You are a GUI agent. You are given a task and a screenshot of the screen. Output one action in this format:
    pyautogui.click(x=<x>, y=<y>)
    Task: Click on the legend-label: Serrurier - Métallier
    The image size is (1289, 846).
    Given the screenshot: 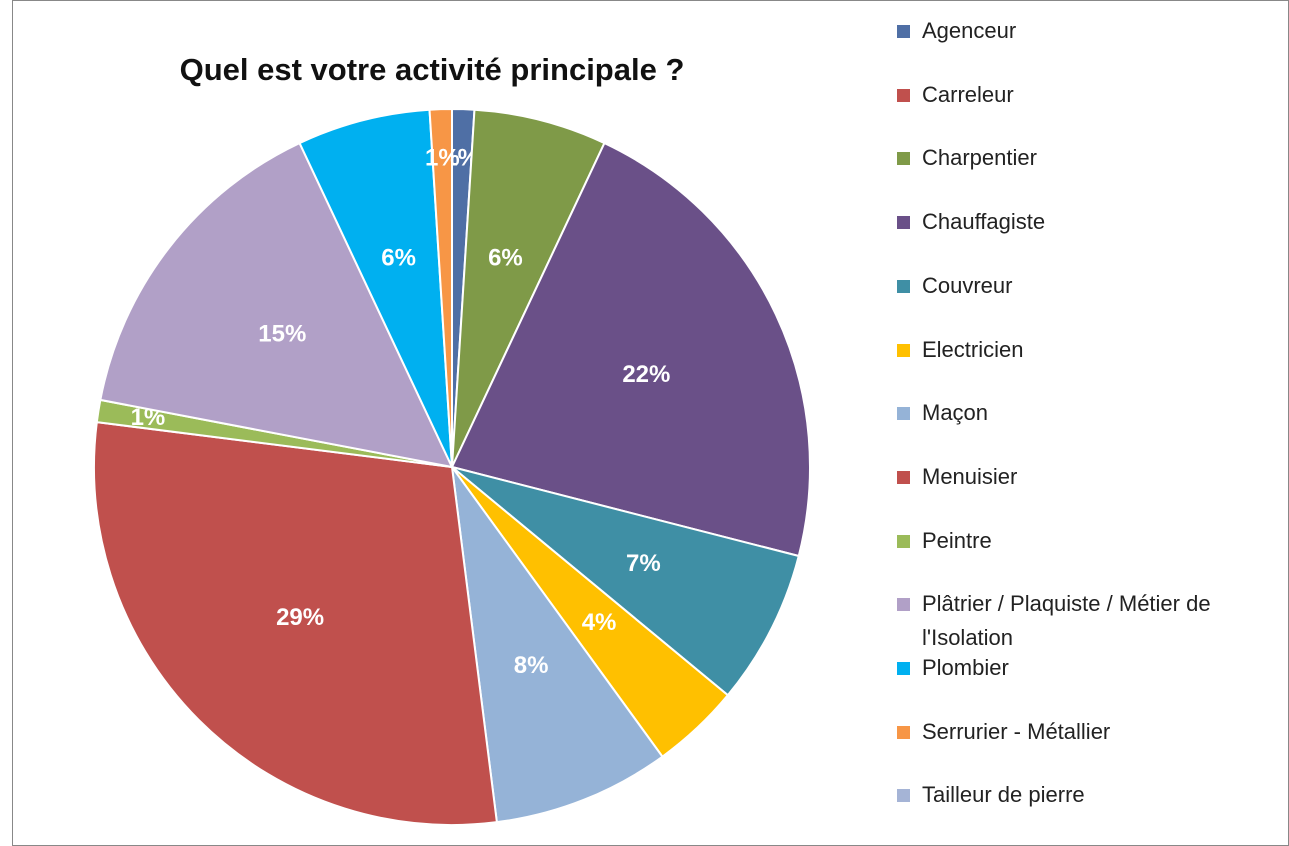 What is the action you would take?
    pyautogui.click(x=1016, y=731)
    